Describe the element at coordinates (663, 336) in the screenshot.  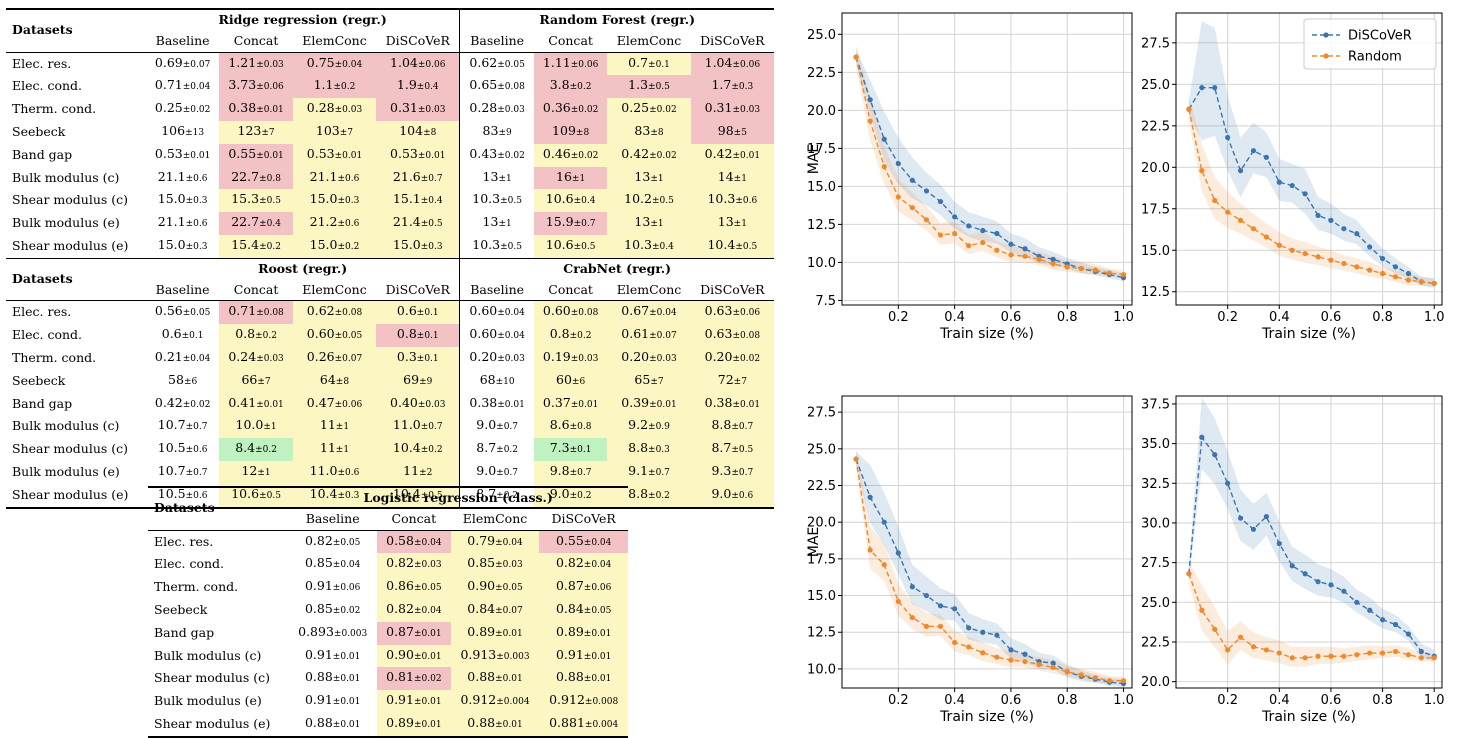
I see `cell-std: ±0.07` at that location.